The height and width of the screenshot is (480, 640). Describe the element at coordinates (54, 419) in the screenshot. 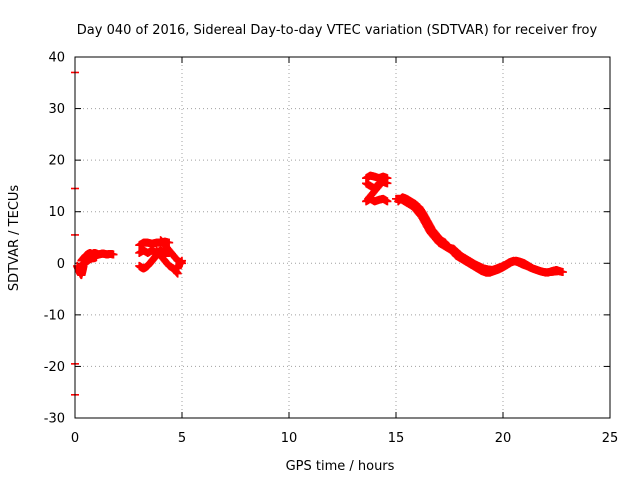

I see `y-tick-label: -30` at that location.